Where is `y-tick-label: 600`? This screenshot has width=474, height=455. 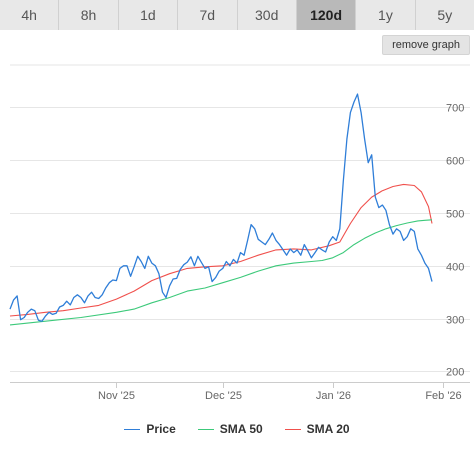 y-tick-label: 600 is located at coordinates (455, 162).